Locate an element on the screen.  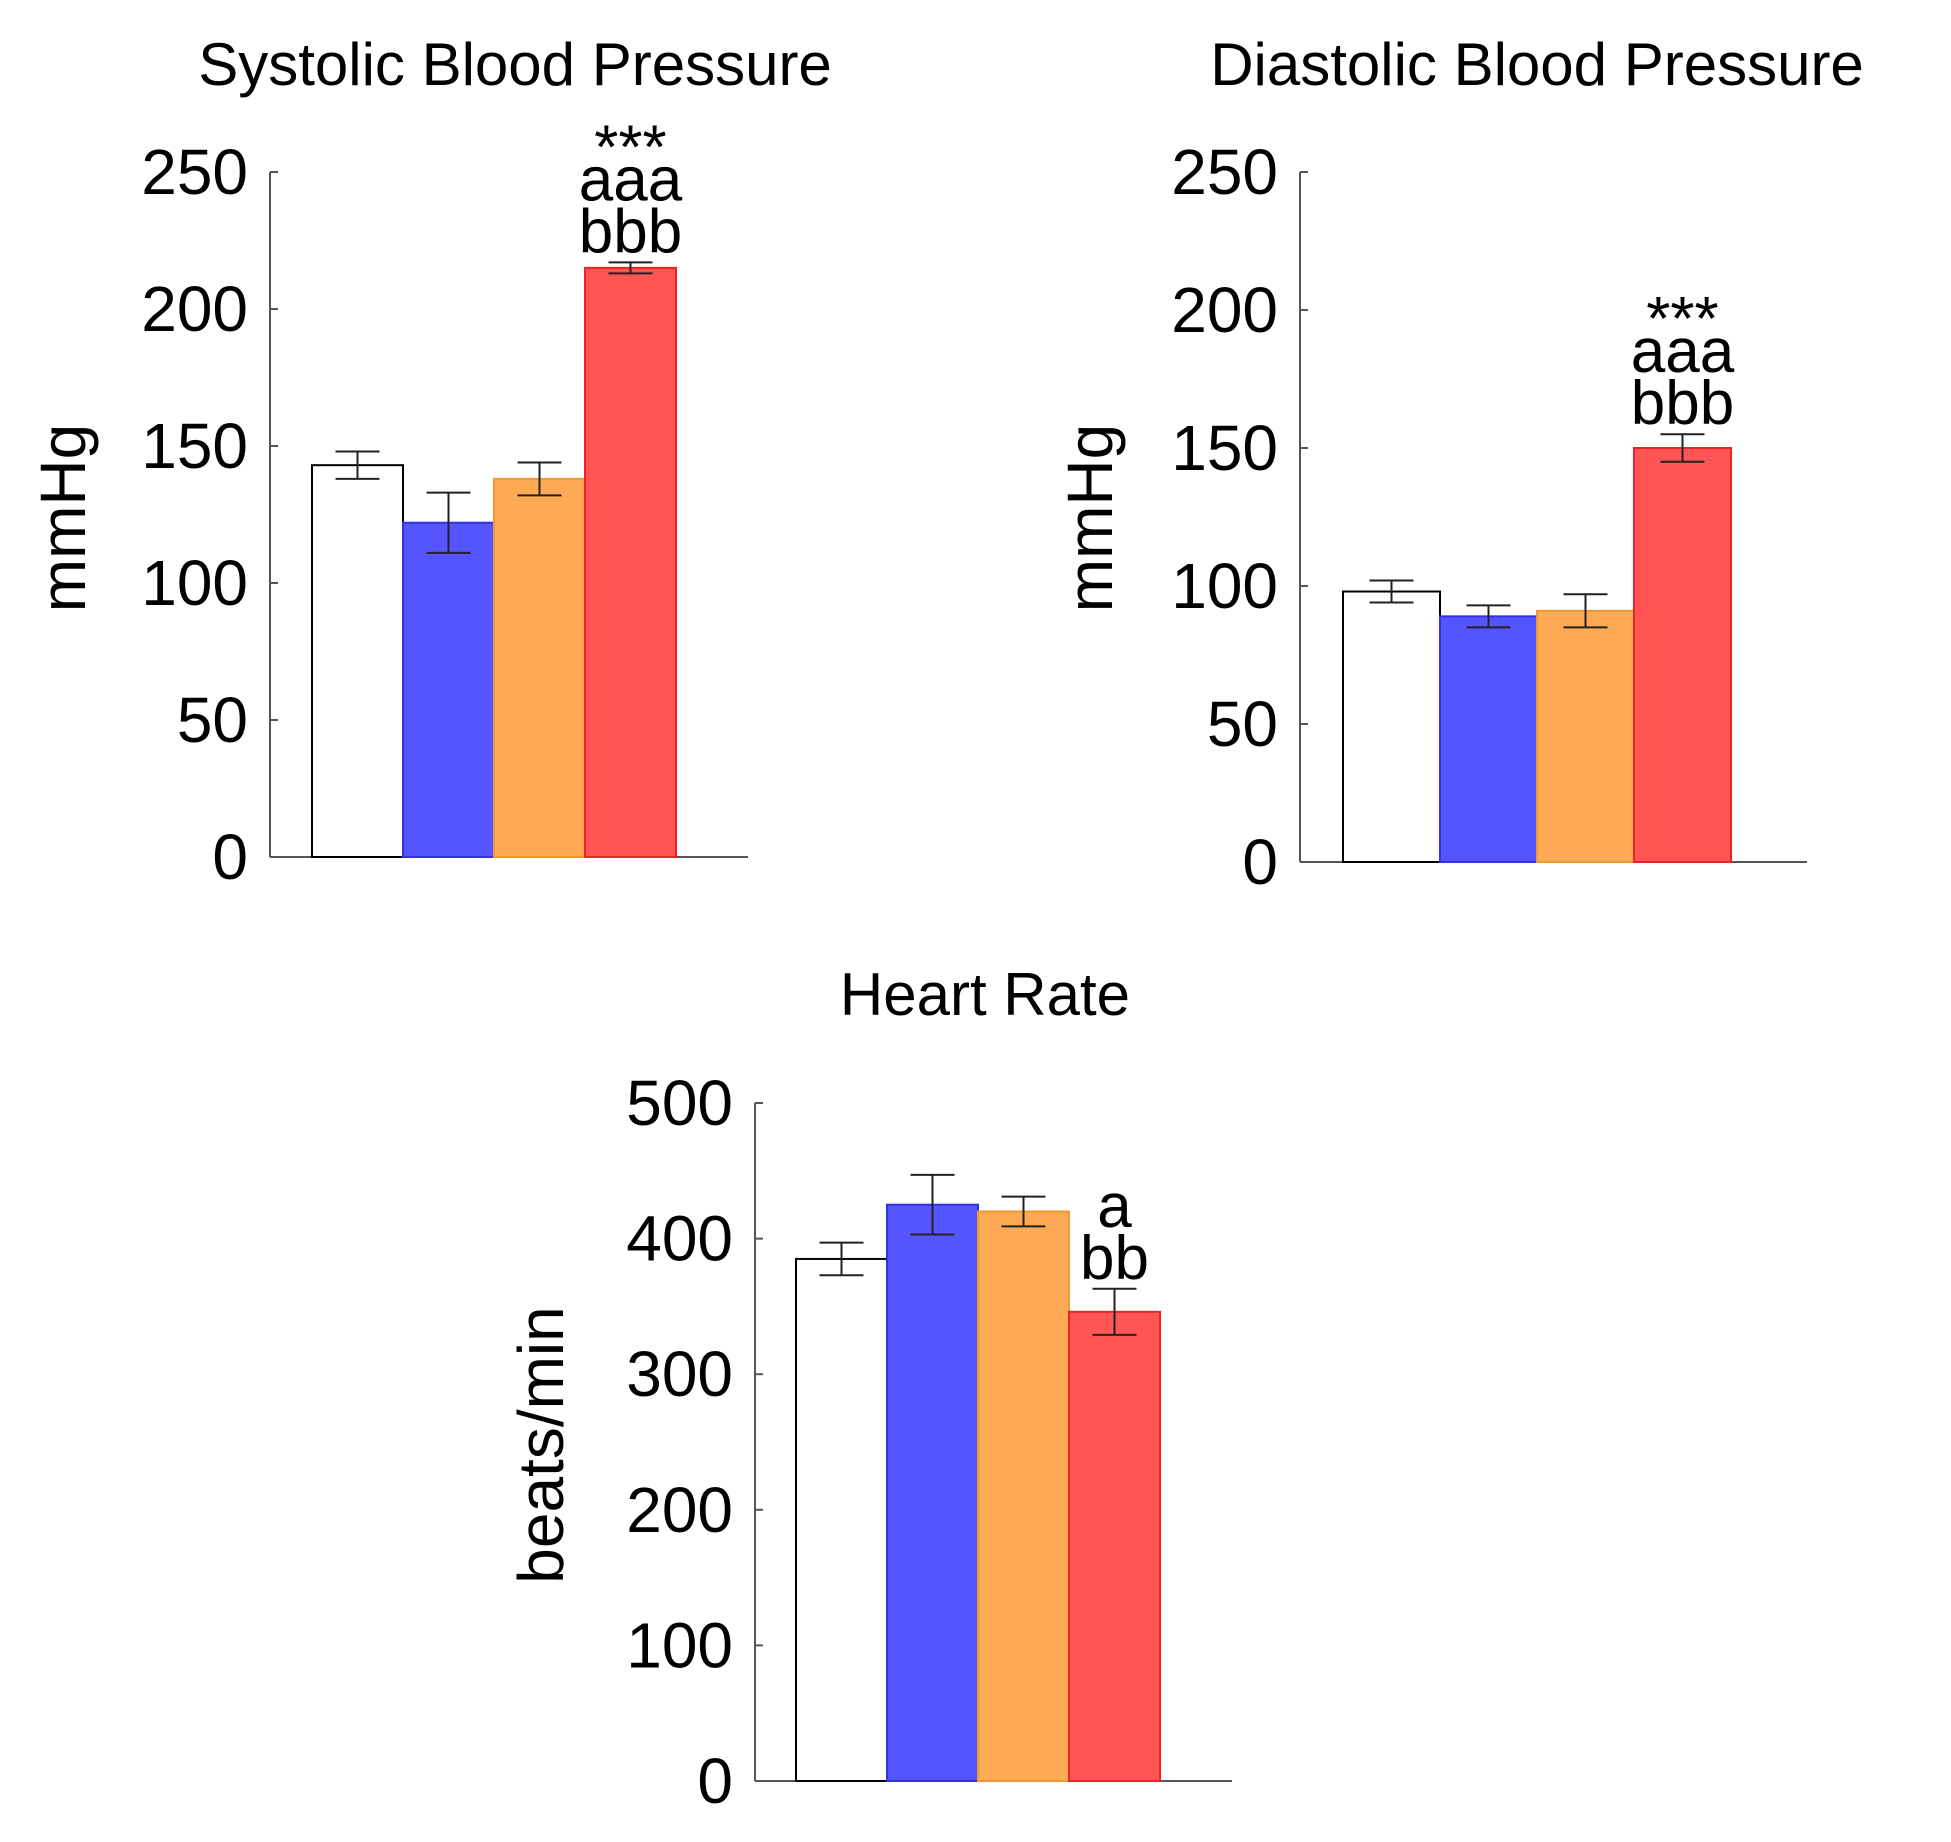
significance-label: a is located at coordinates (1114, 1206).